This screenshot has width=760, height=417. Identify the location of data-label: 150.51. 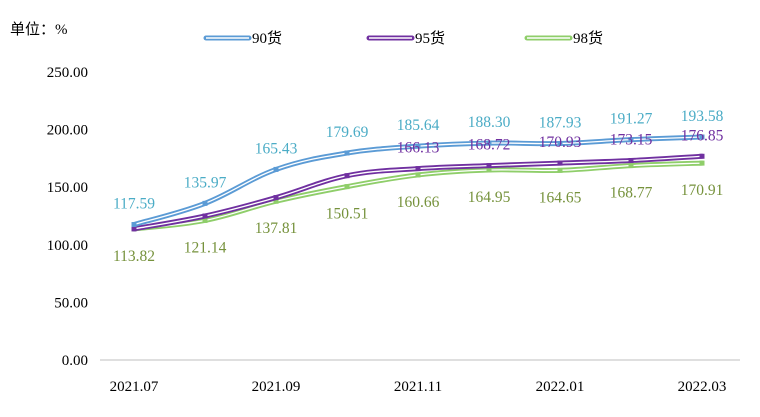
(347, 214).